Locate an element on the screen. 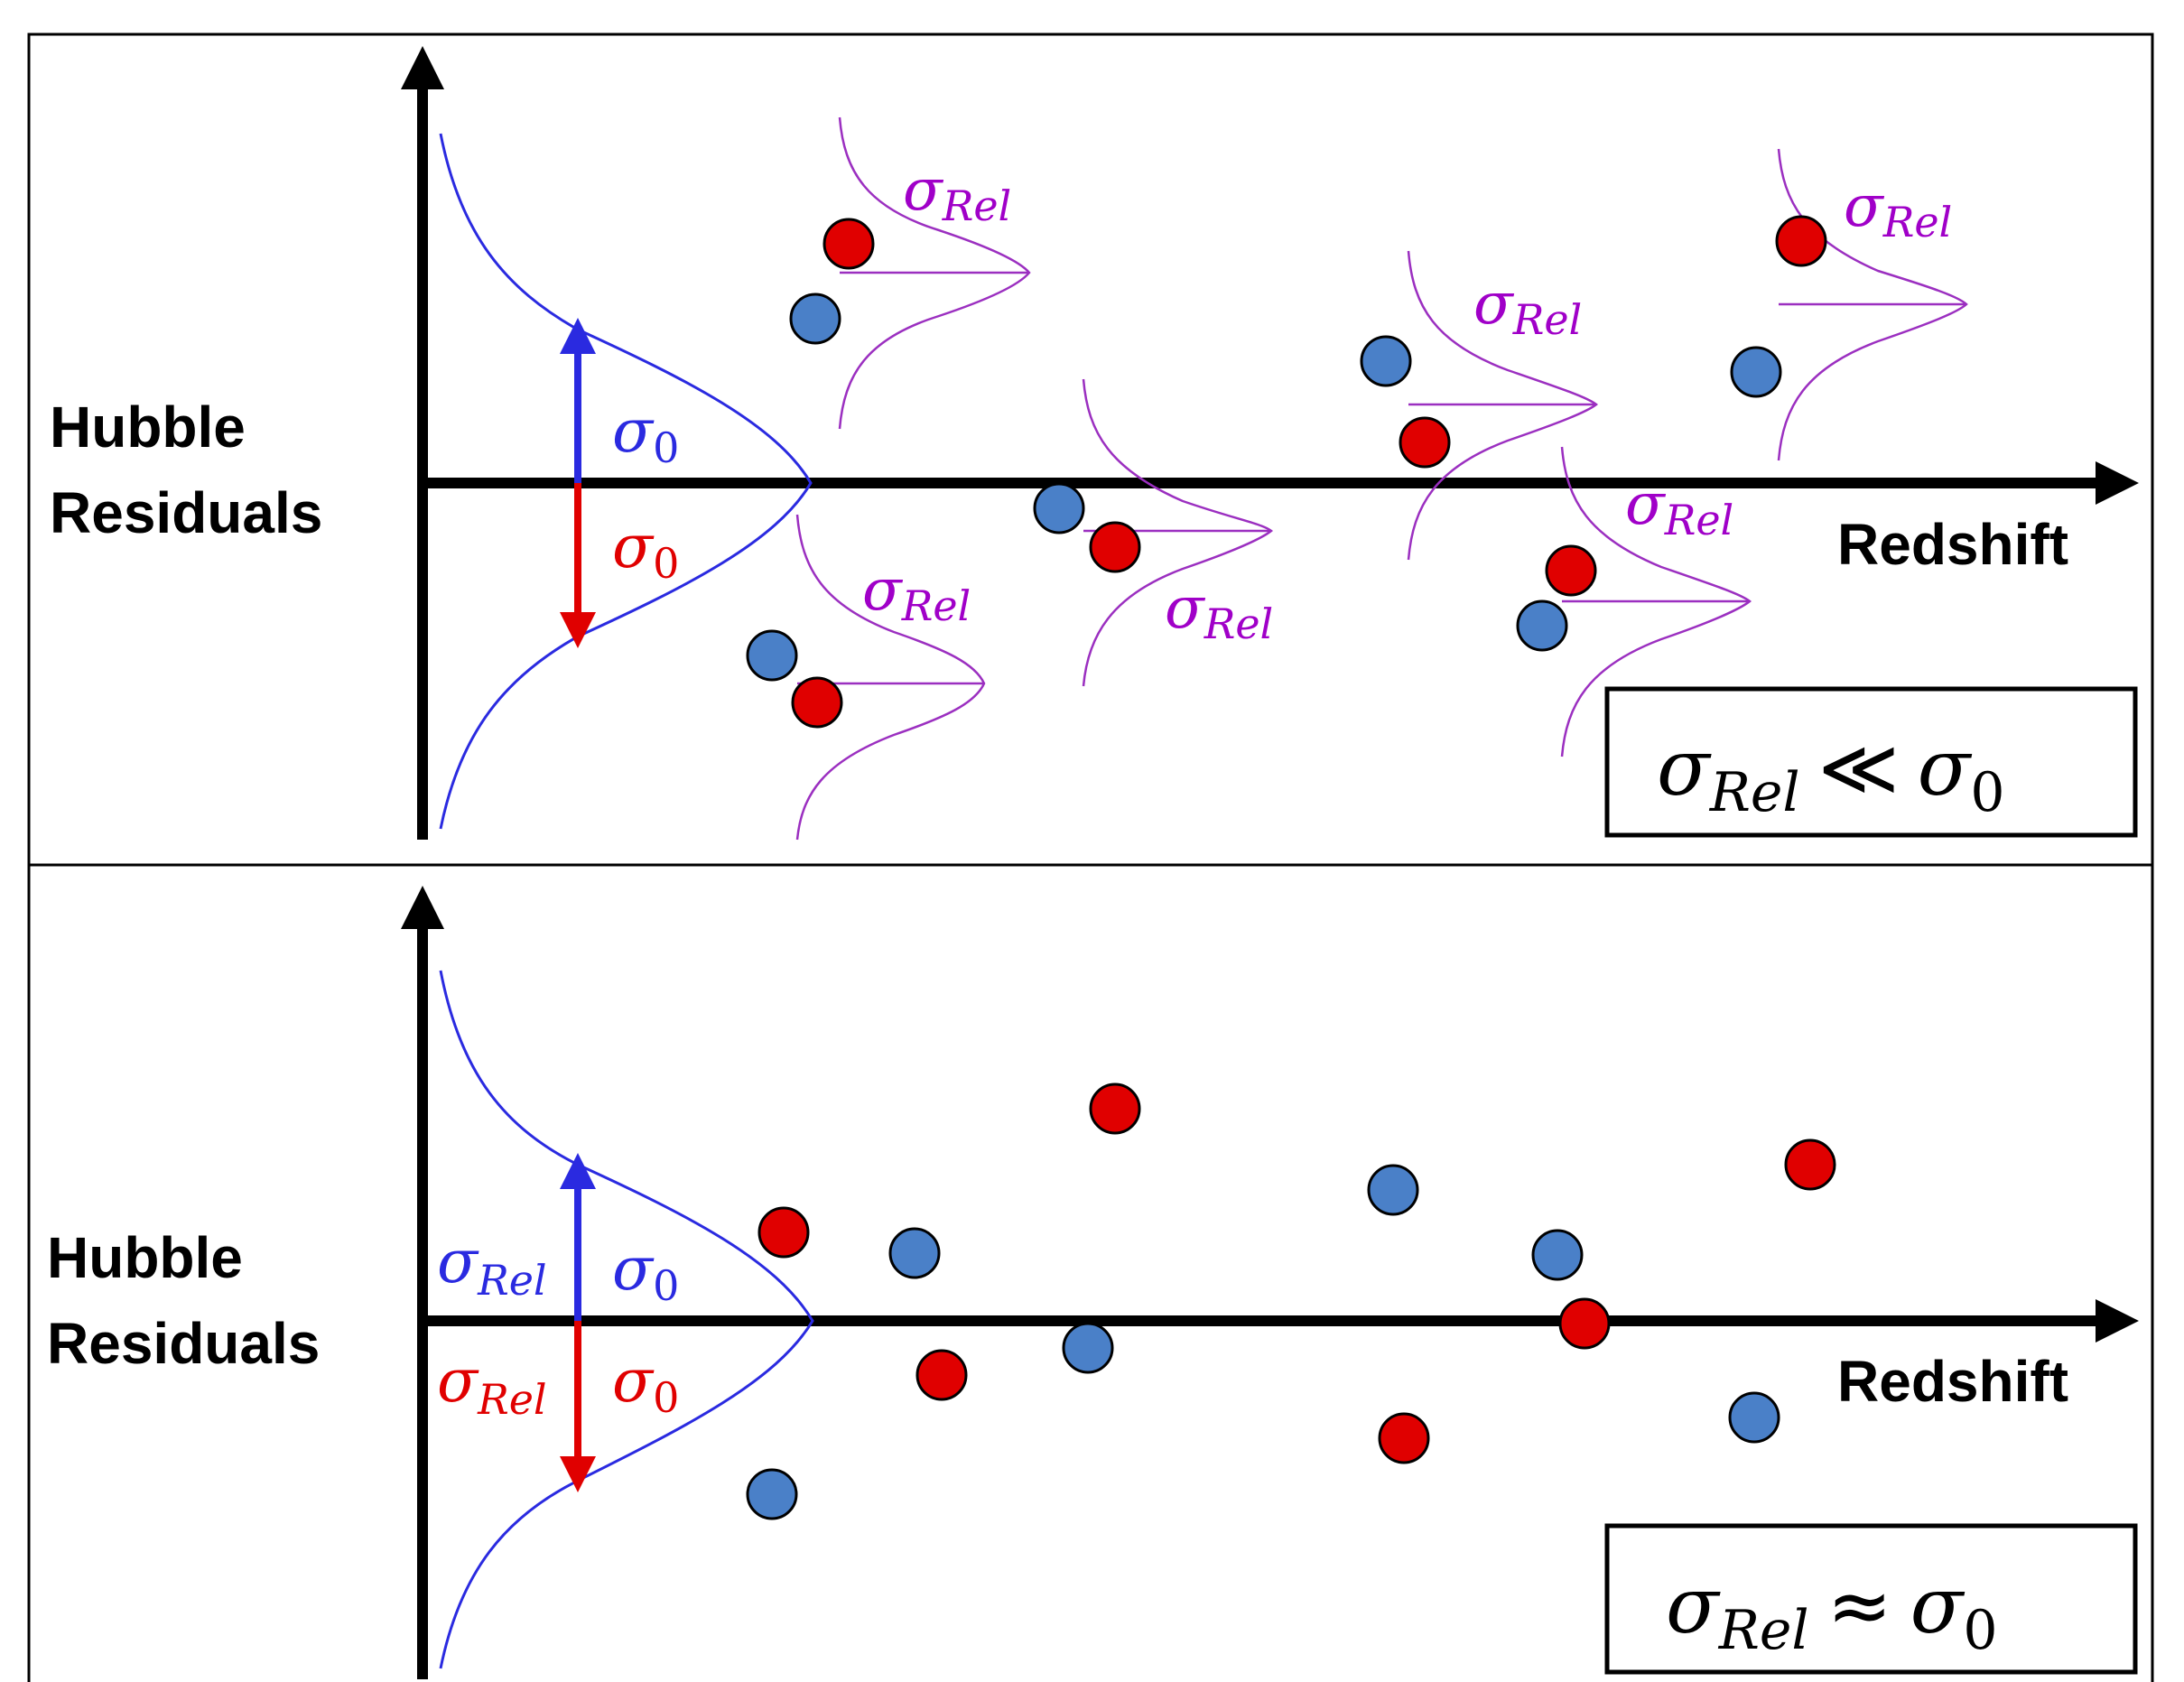  rel-gaussian-group-5: σRel is located at coordinates (1634, 601).